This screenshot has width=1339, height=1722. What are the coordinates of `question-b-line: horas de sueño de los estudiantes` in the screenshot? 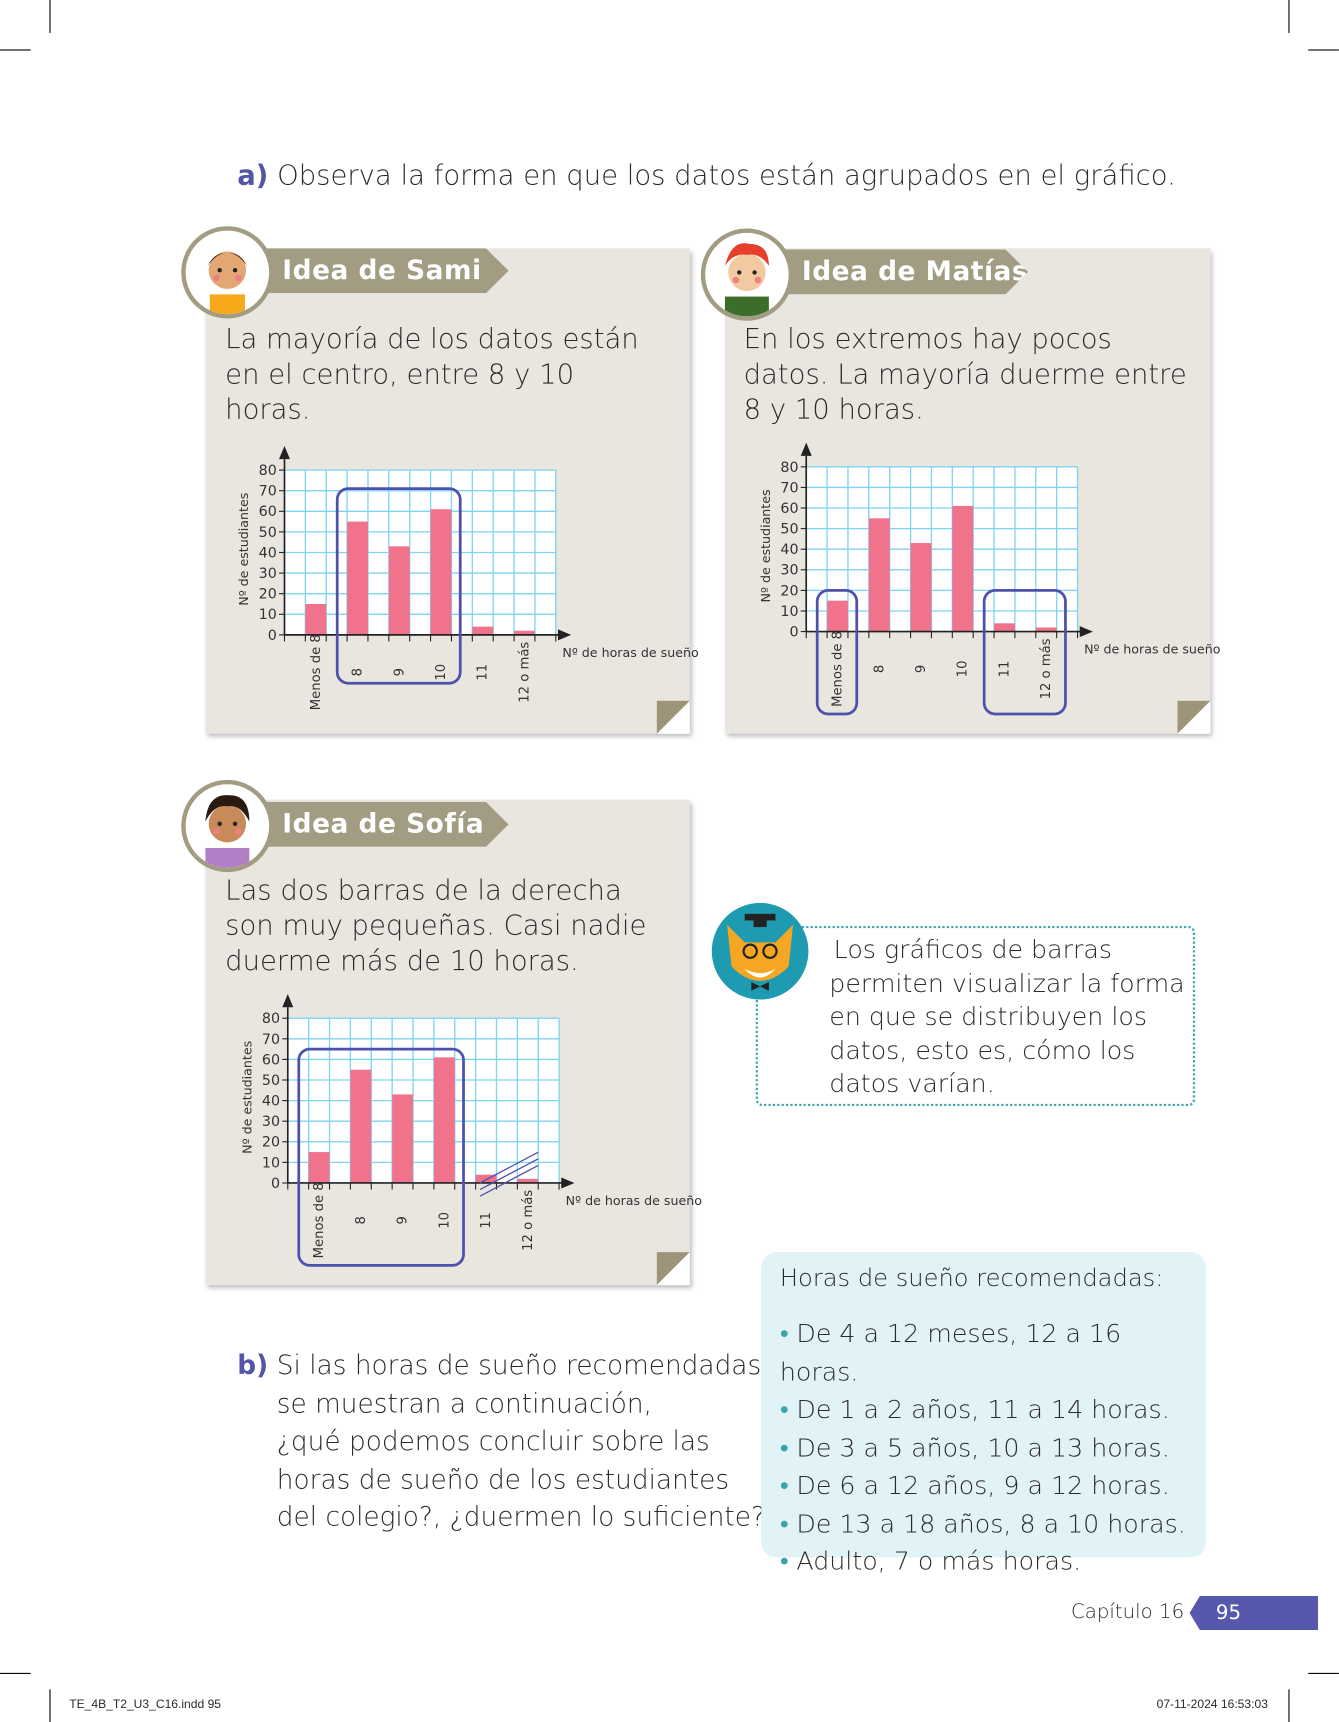 It's located at (503, 1479).